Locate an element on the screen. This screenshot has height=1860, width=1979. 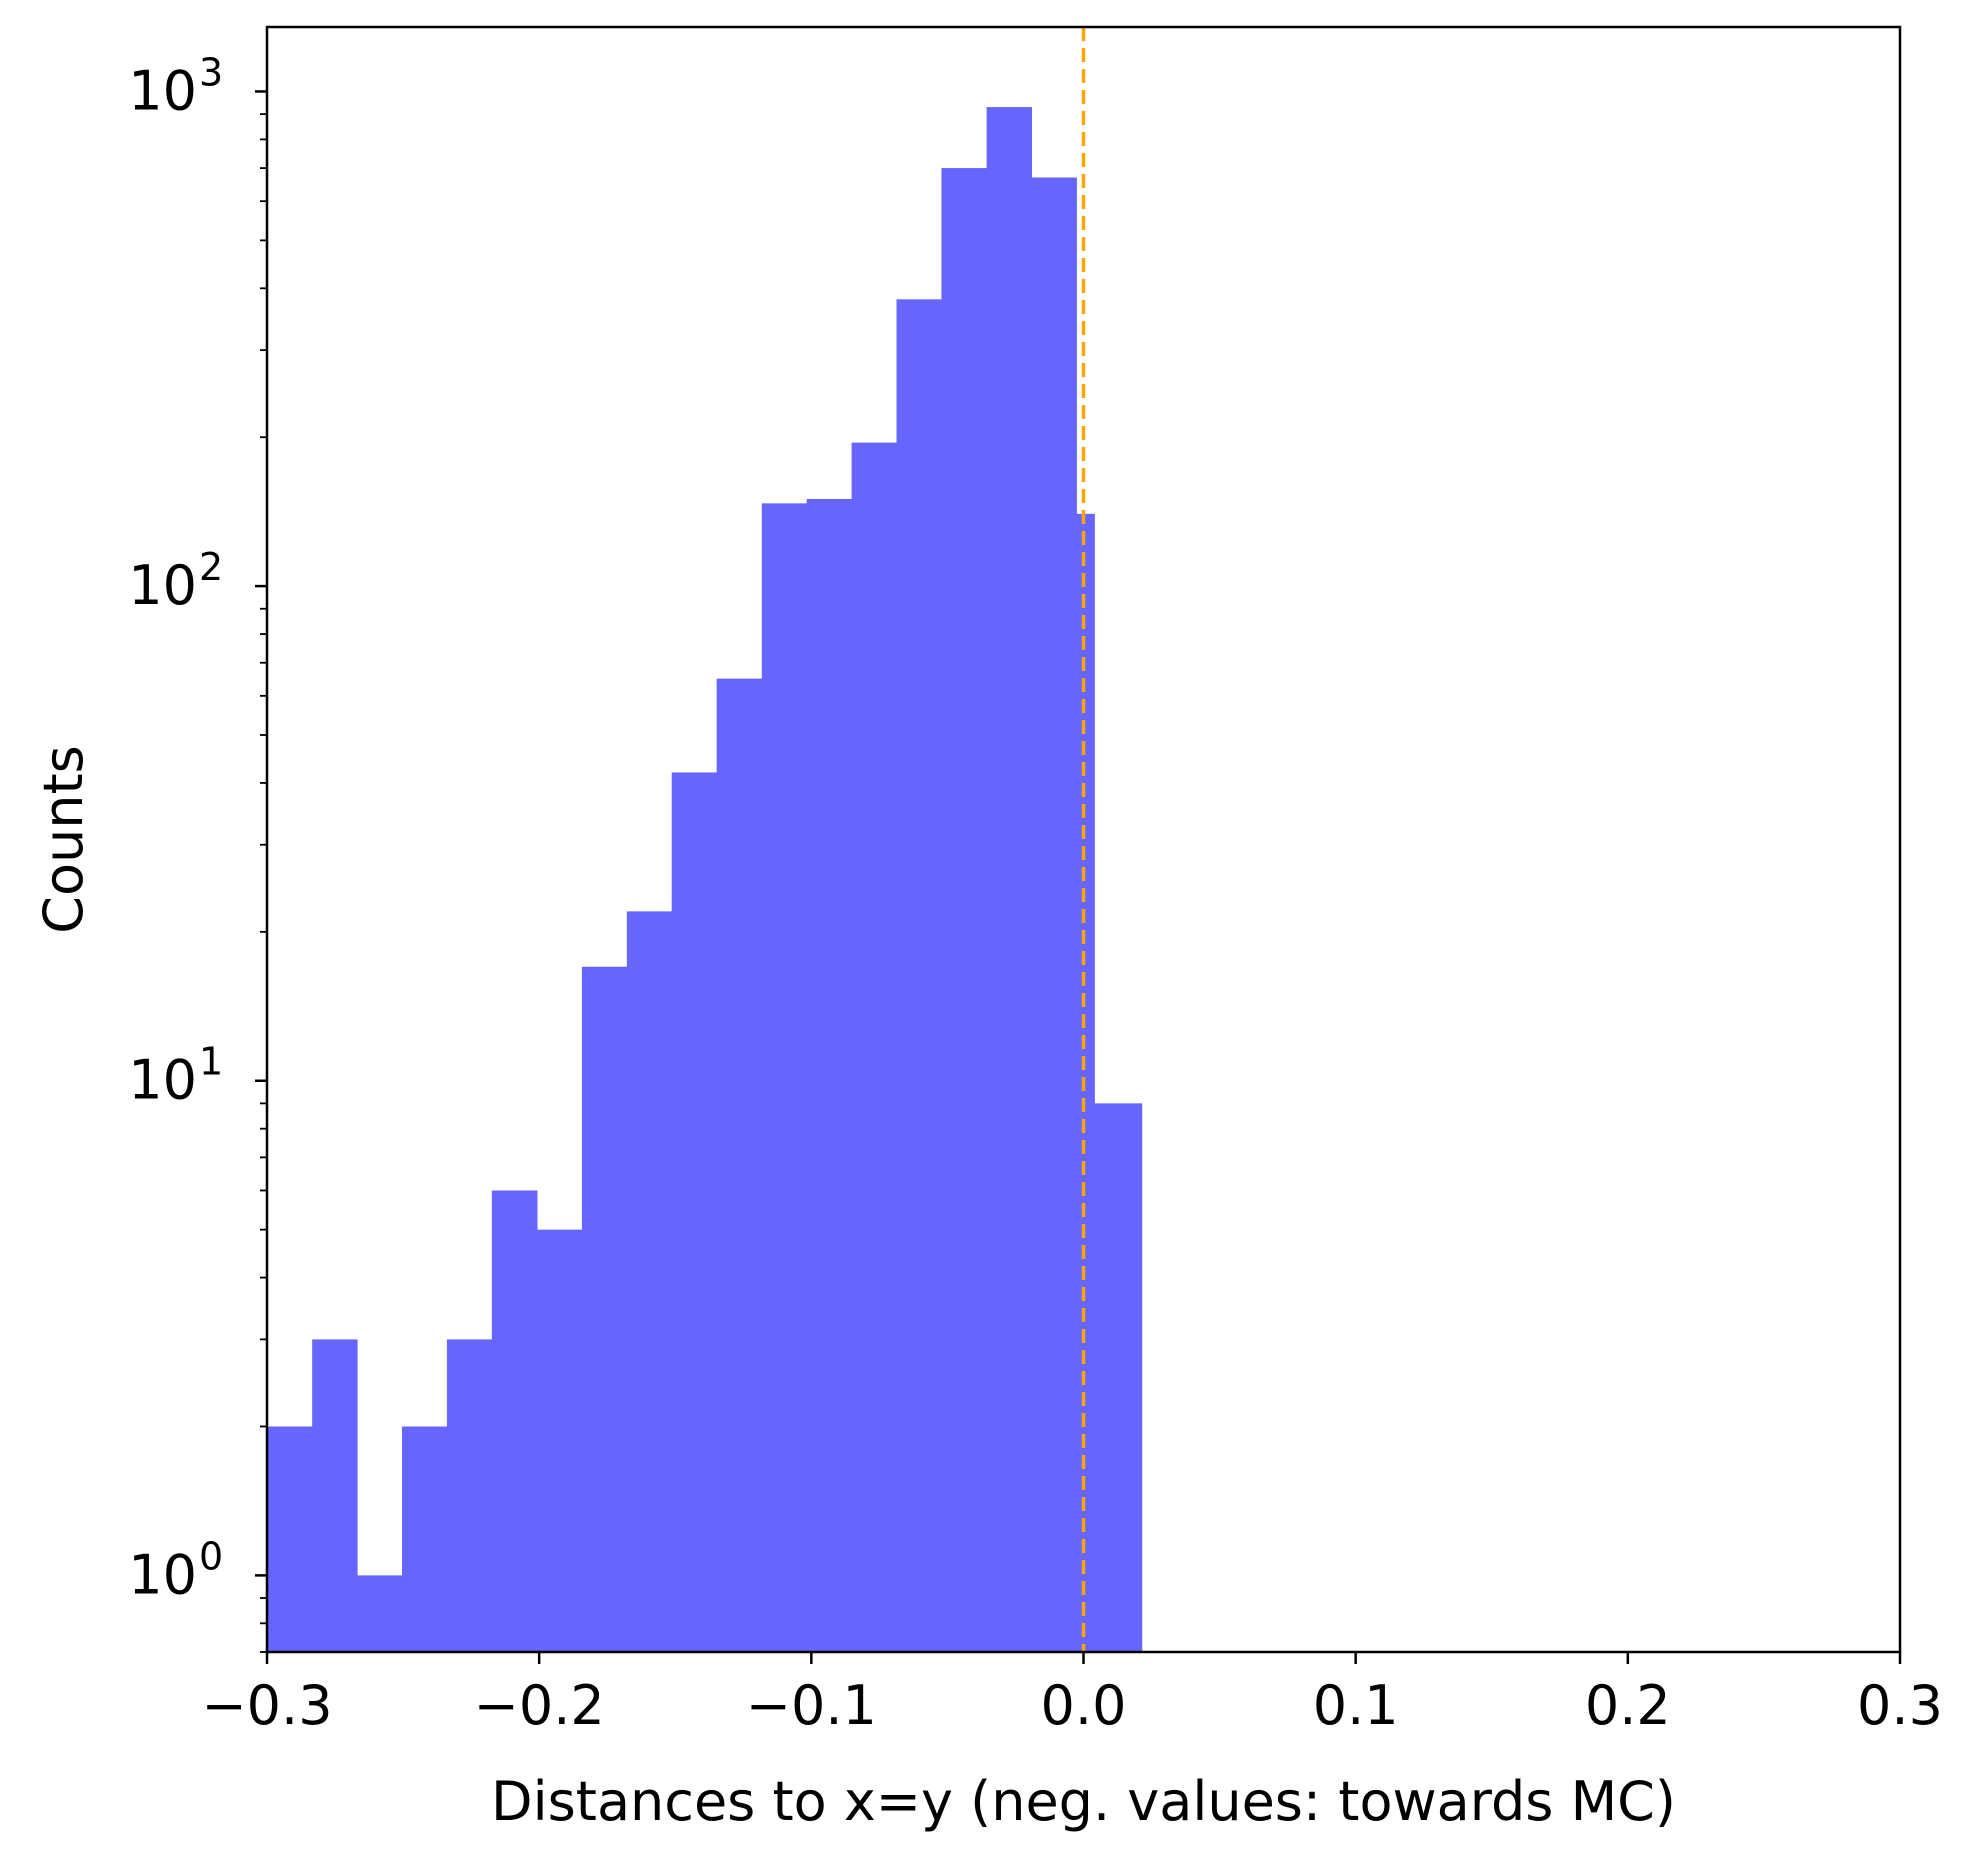
x-tick-label: 0.3 is located at coordinates (1900, 1705).